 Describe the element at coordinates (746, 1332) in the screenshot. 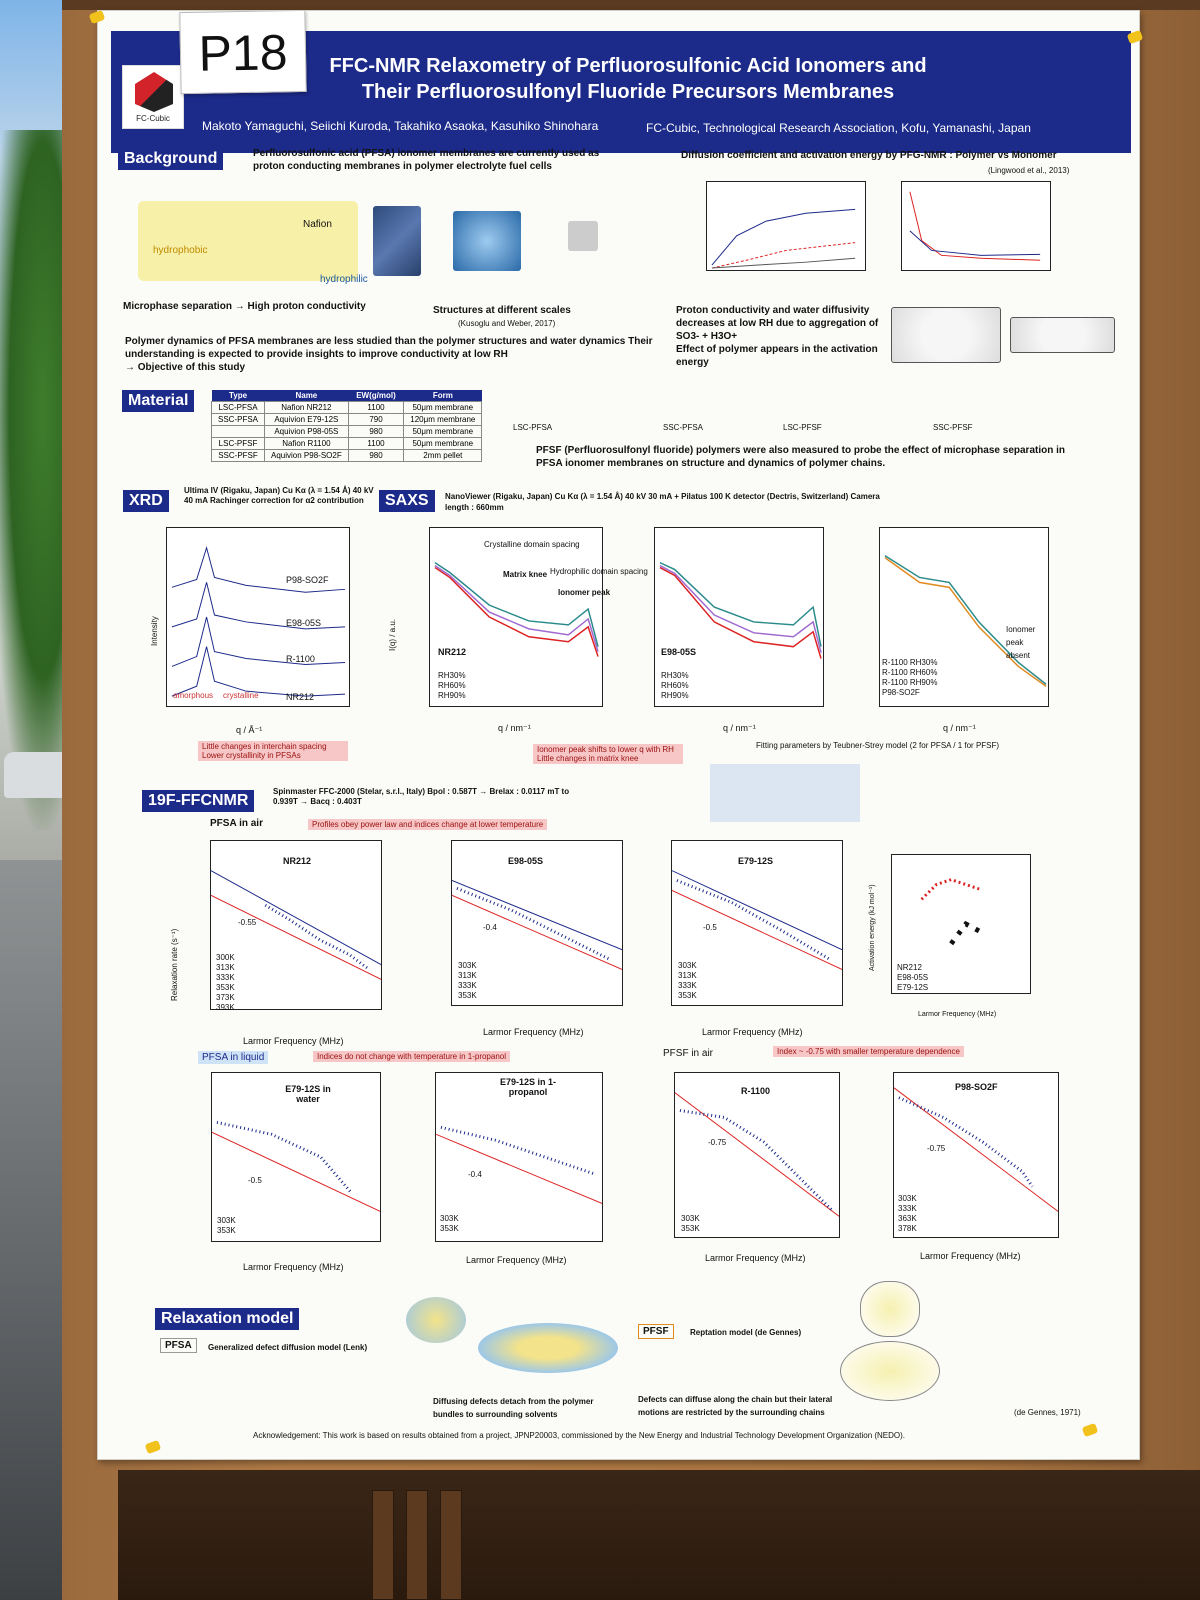

I see `pfsf-model-name: Reptation model (de Gennes)` at that location.